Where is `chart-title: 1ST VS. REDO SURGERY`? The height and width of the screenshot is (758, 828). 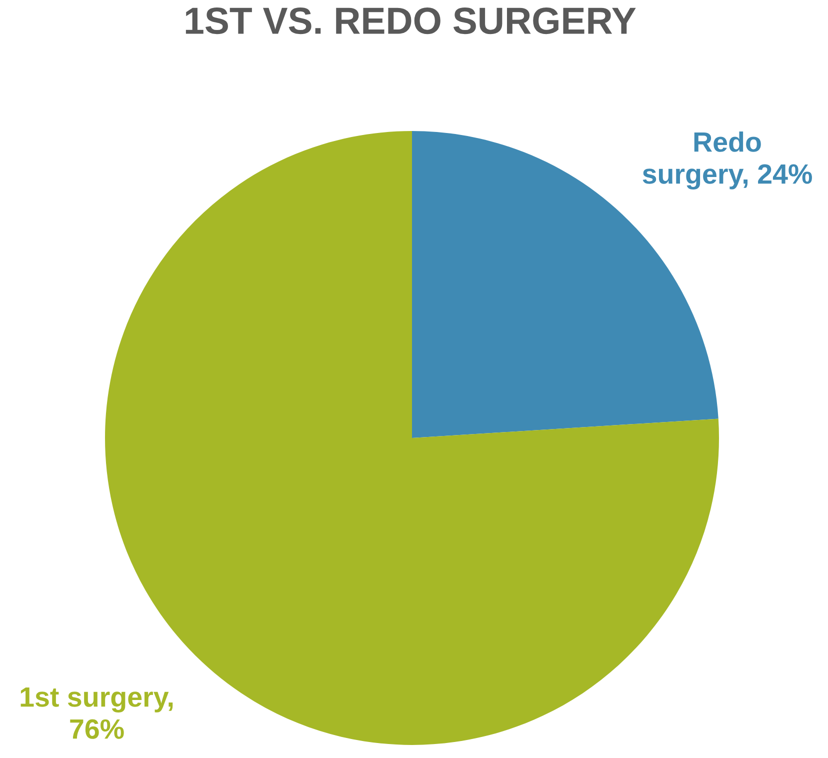
chart-title: 1ST VS. REDO SURGERY is located at coordinates (411, 21).